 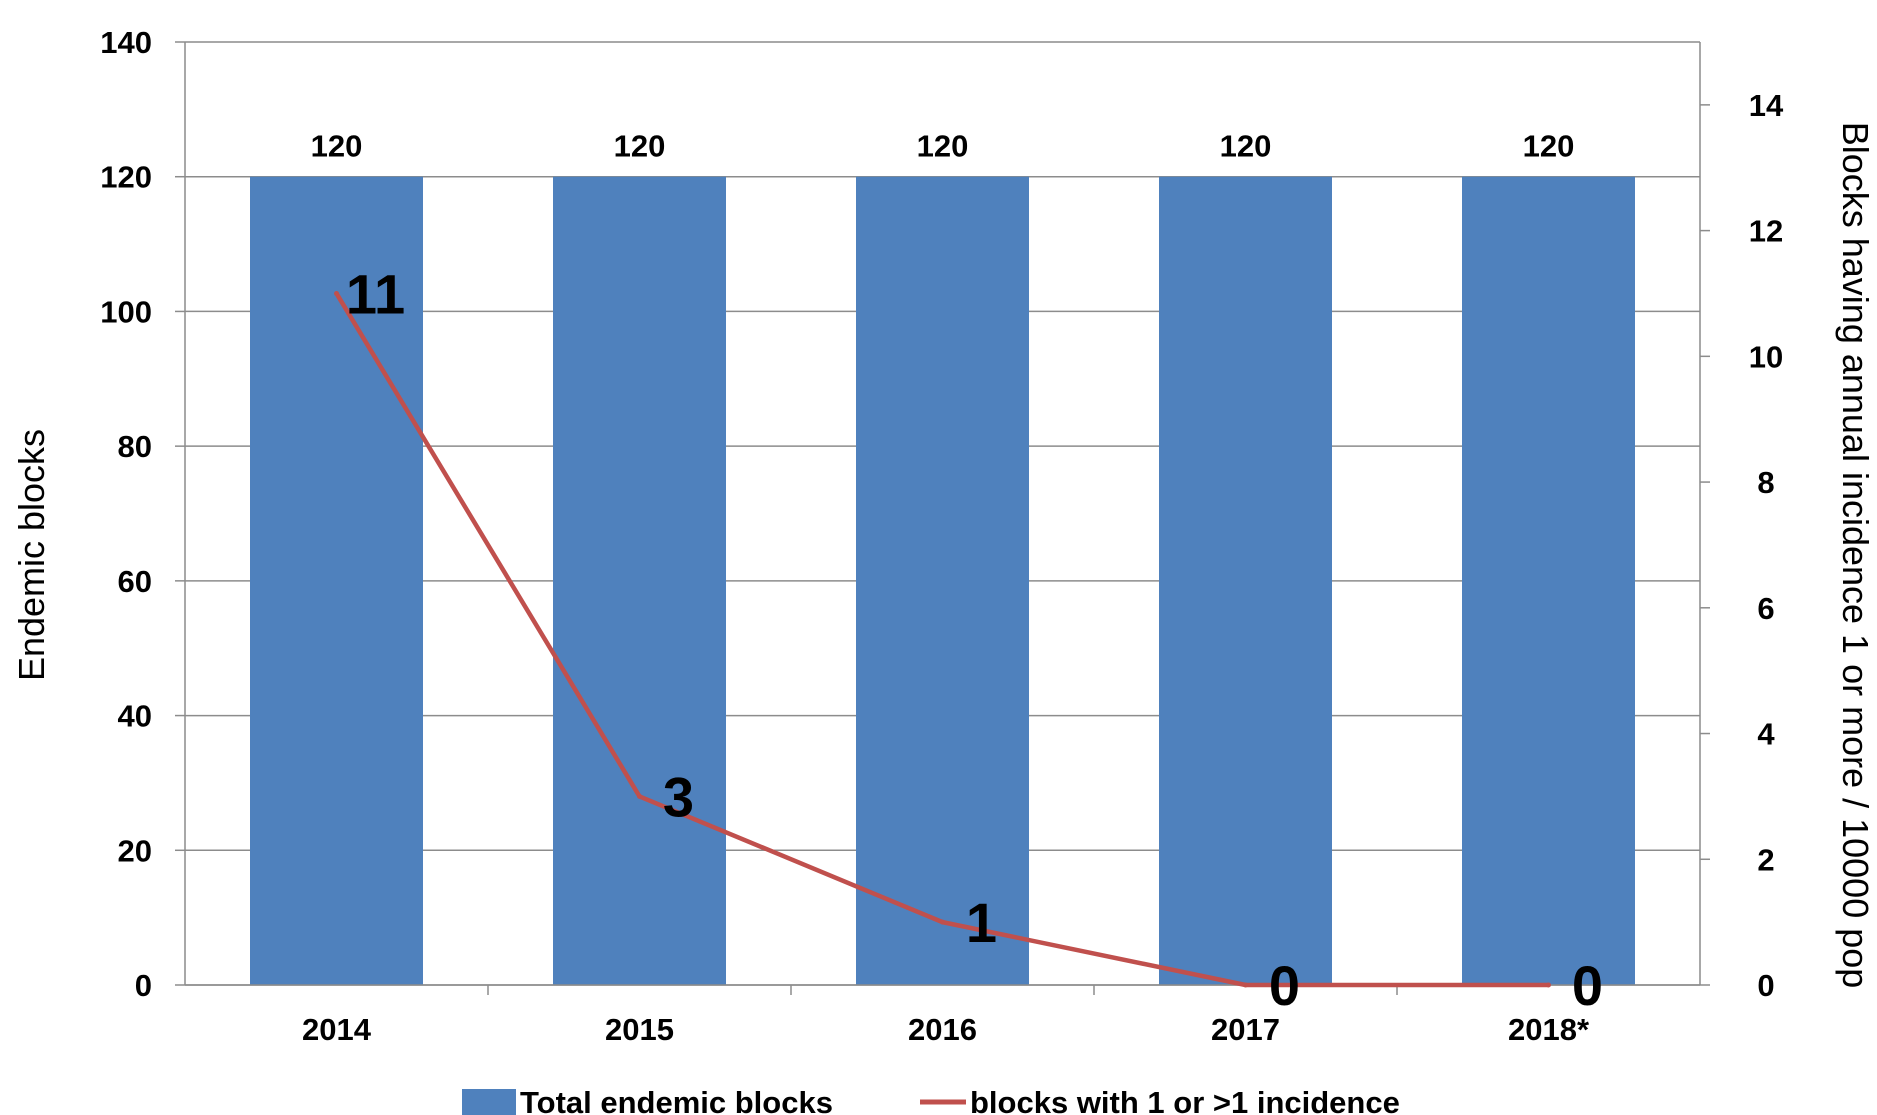 What do you see at coordinates (639, 1029) in the screenshot?
I see `x-tick-label: 2015` at bounding box center [639, 1029].